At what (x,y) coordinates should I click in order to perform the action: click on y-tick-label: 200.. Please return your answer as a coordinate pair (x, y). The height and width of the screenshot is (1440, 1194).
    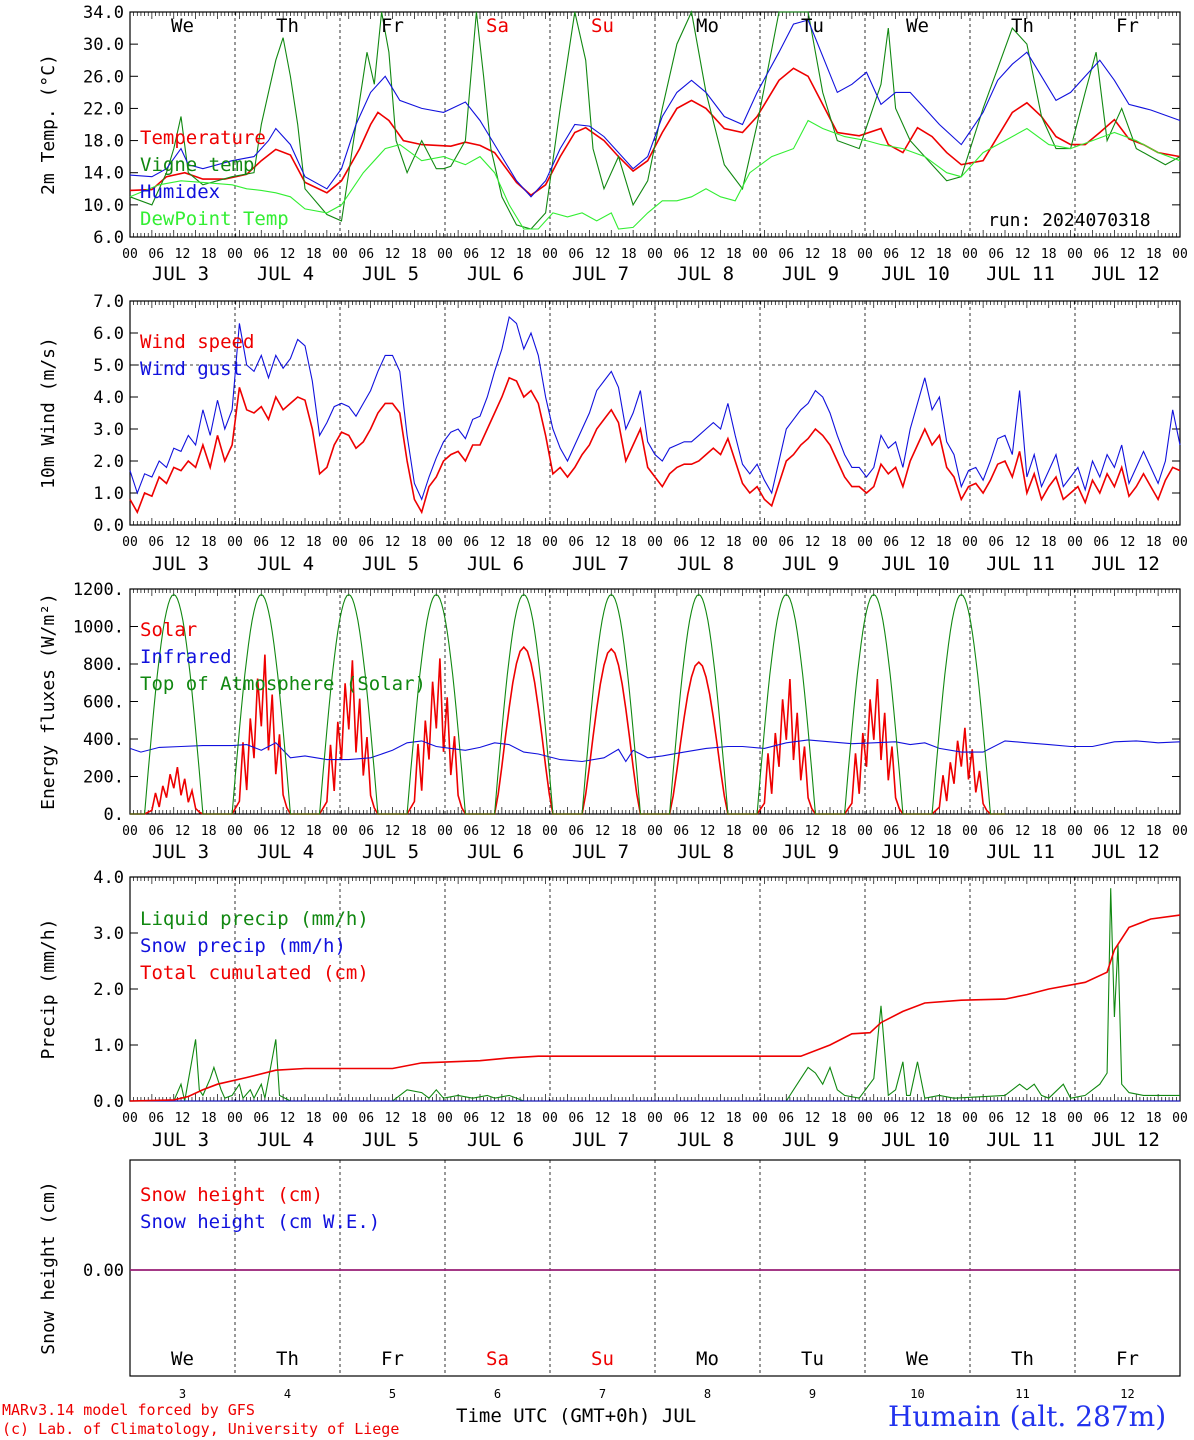
    Looking at the image, I should click on (103, 778).